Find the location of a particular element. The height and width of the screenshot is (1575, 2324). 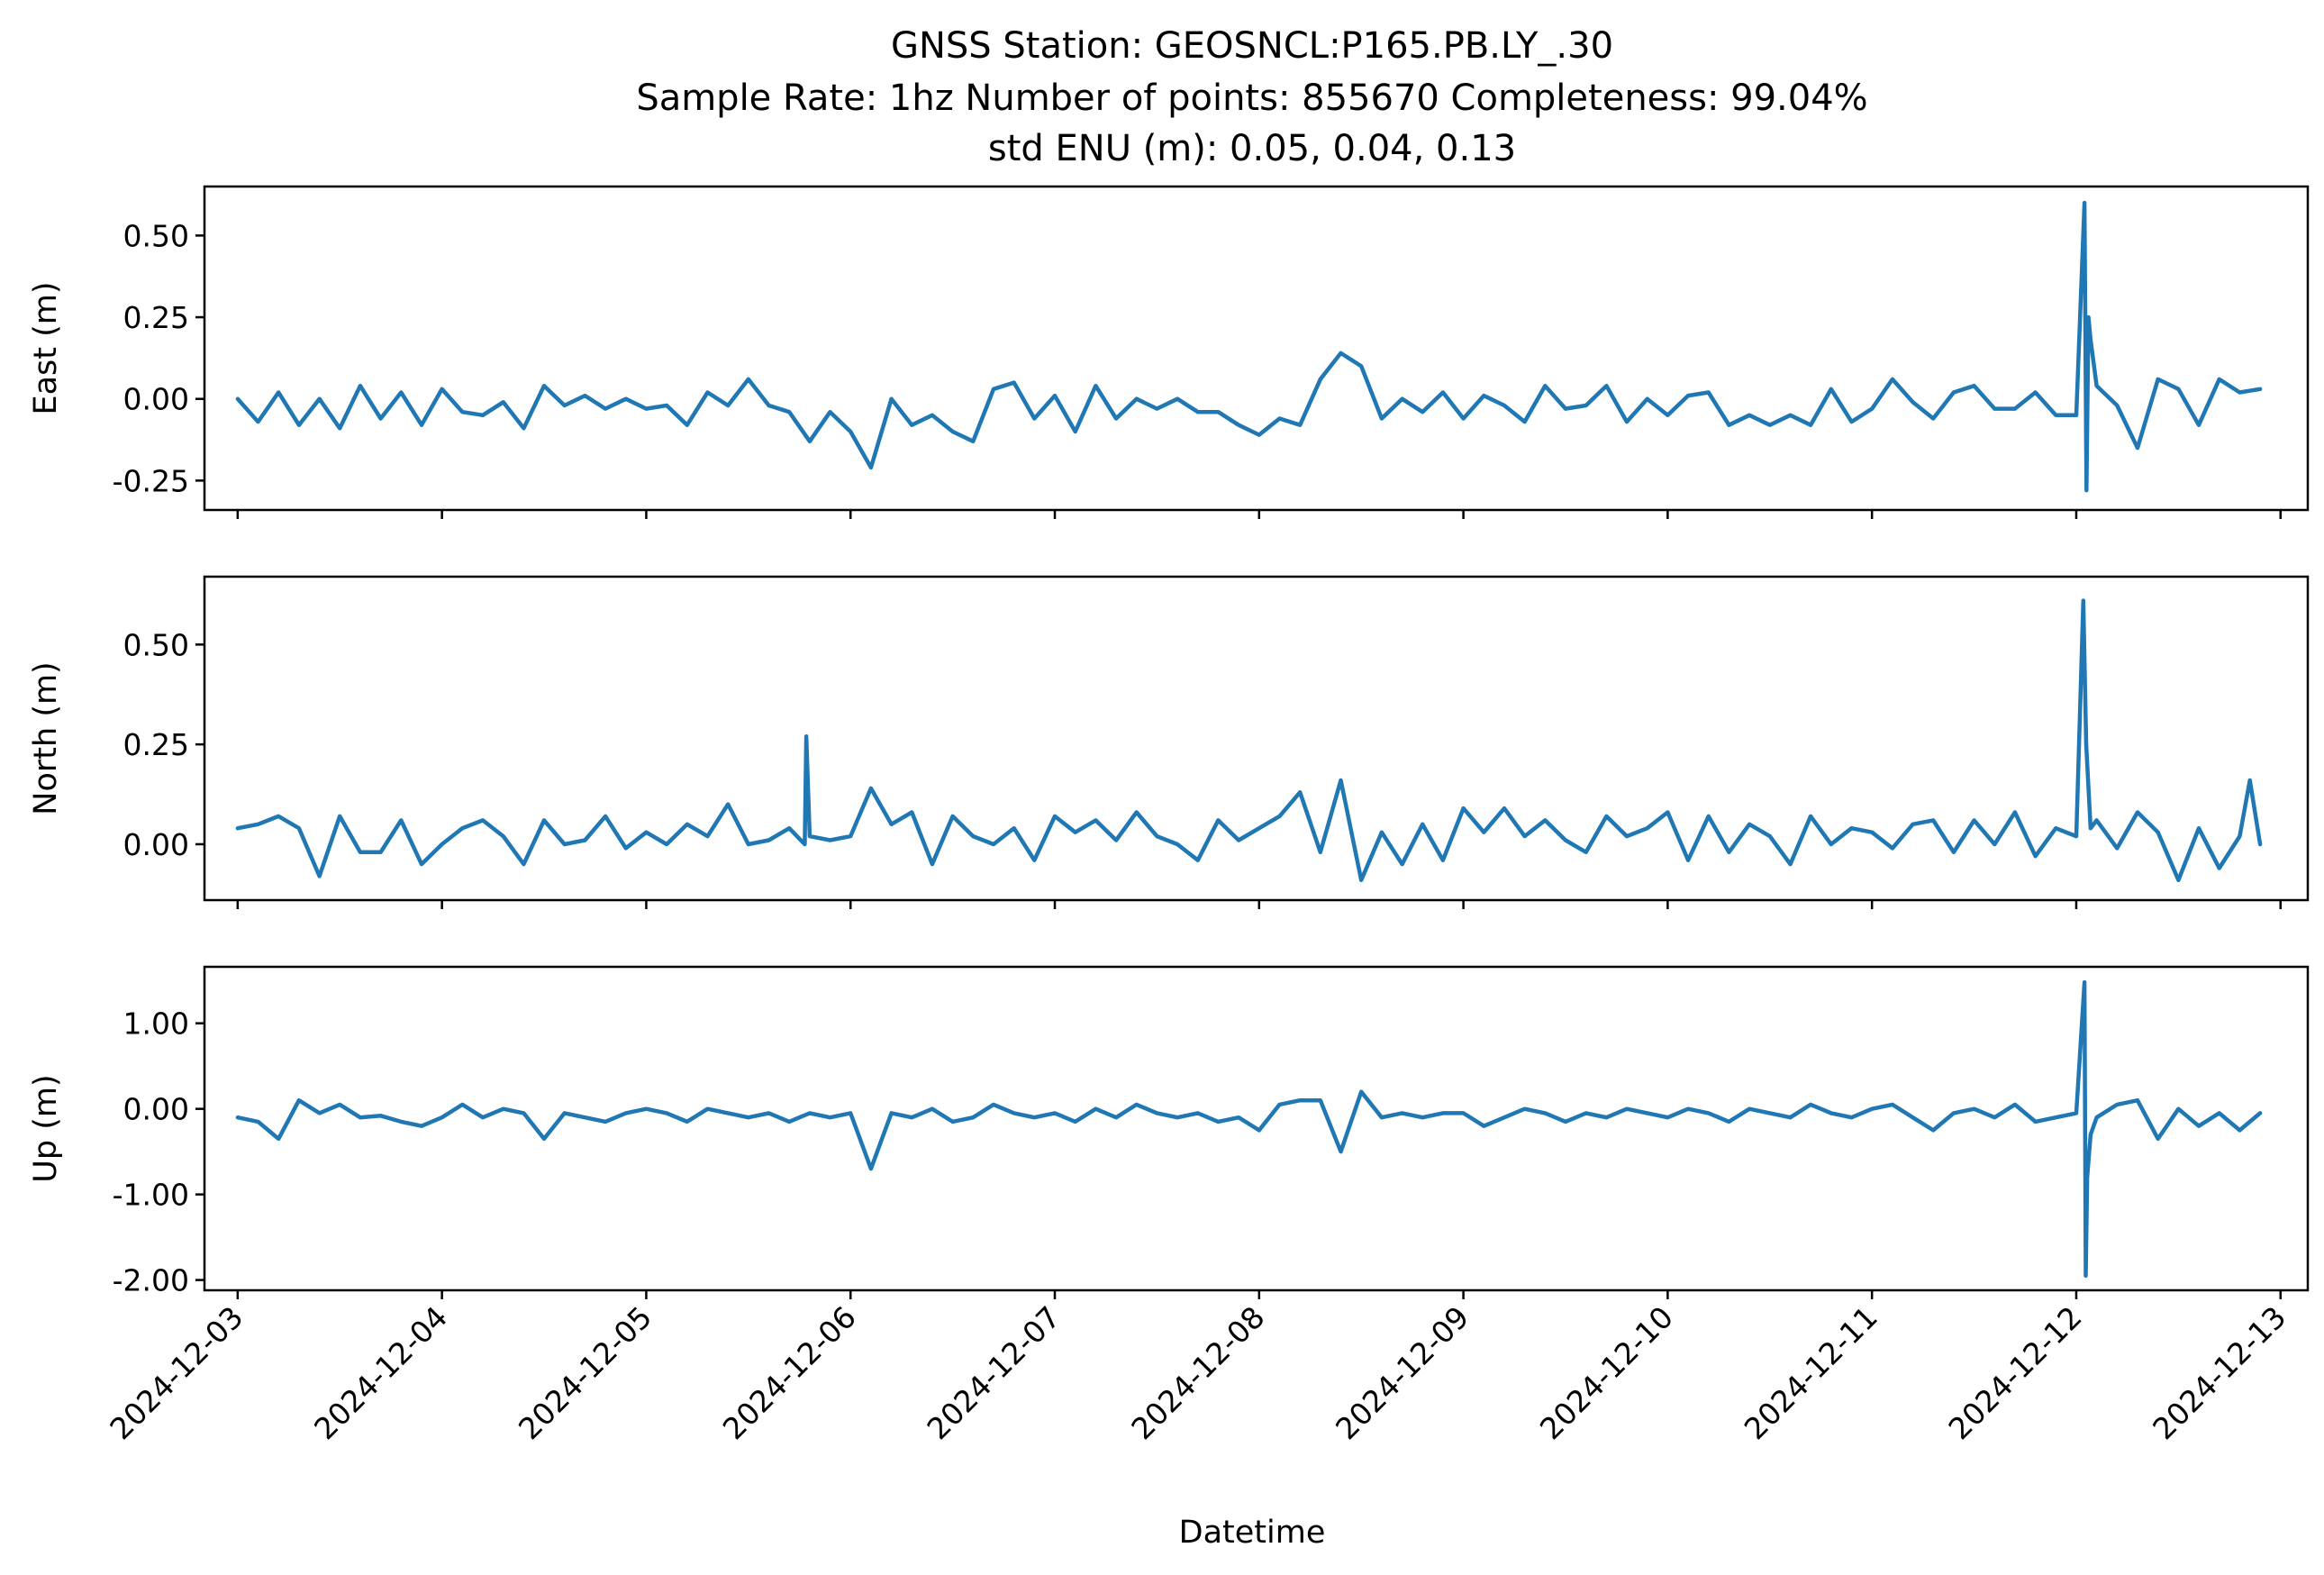

up-y-tick-label: 1.00 is located at coordinates (156, 1024).